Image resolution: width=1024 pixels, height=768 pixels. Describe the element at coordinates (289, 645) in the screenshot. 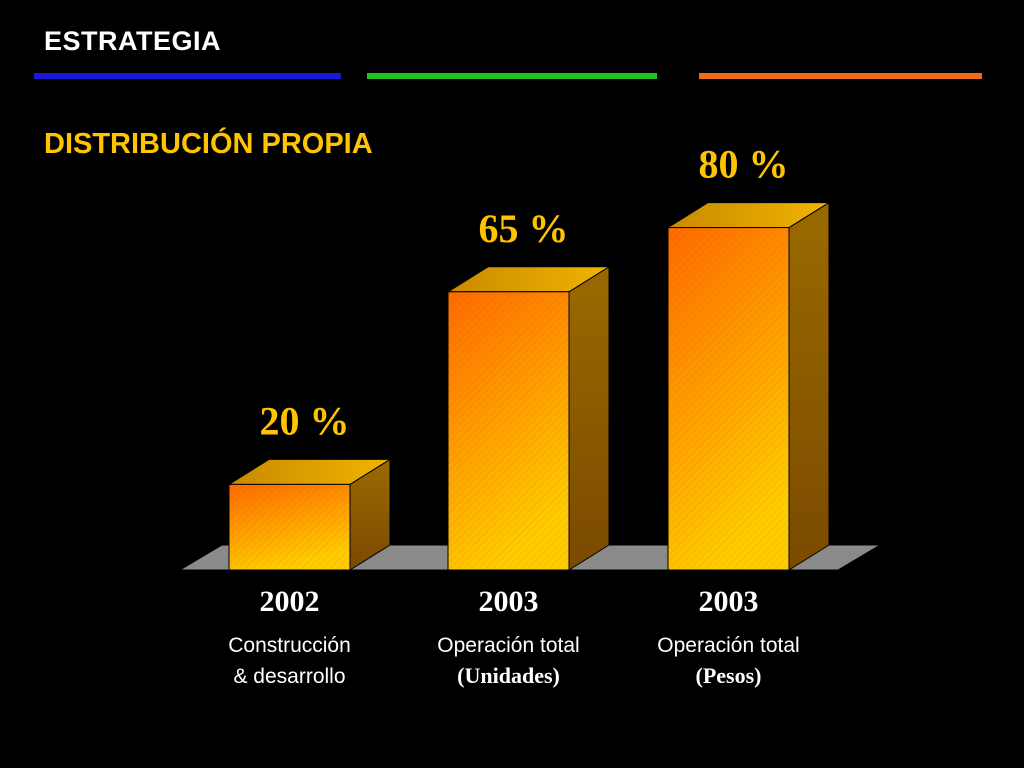

I see `caption-line1: Construcción` at that location.